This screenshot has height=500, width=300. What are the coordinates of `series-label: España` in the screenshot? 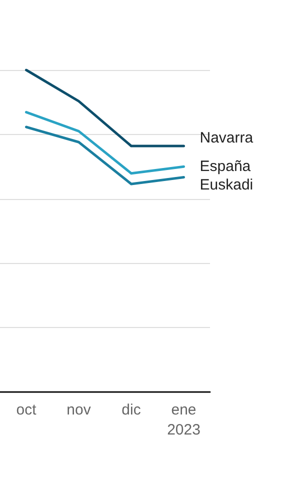 It's located at (226, 167).